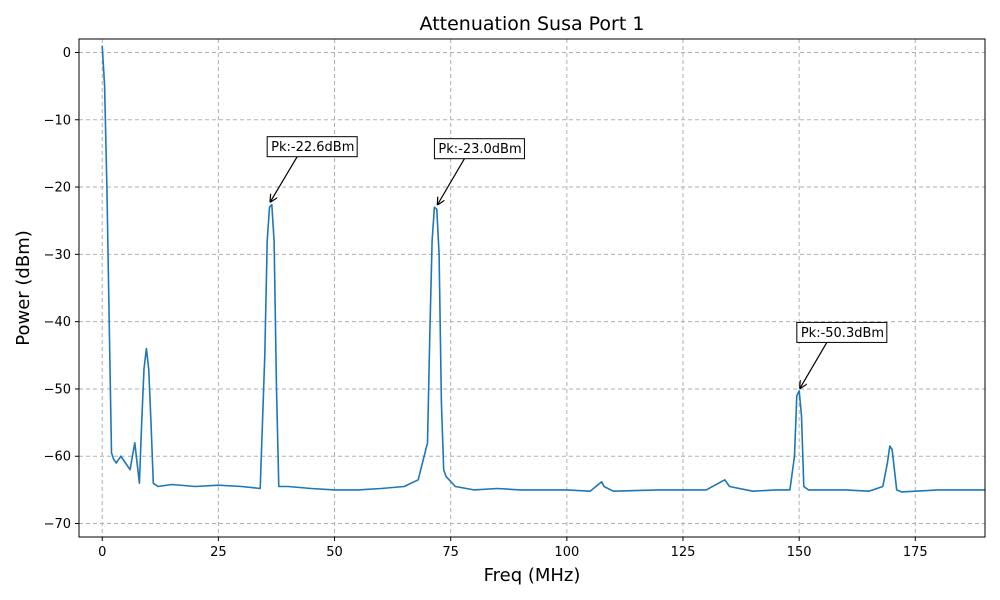  I want to click on x-tick-label: 100, so click(566, 552).